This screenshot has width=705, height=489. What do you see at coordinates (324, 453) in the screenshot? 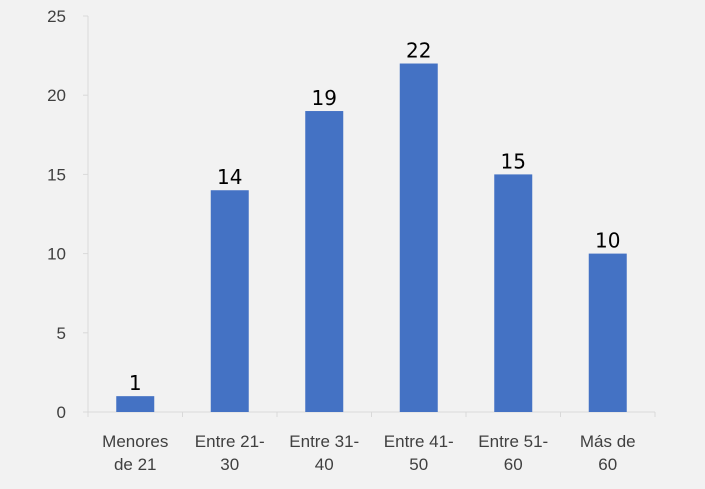
I see `x-category-label: Entre 31- 40` at bounding box center [324, 453].